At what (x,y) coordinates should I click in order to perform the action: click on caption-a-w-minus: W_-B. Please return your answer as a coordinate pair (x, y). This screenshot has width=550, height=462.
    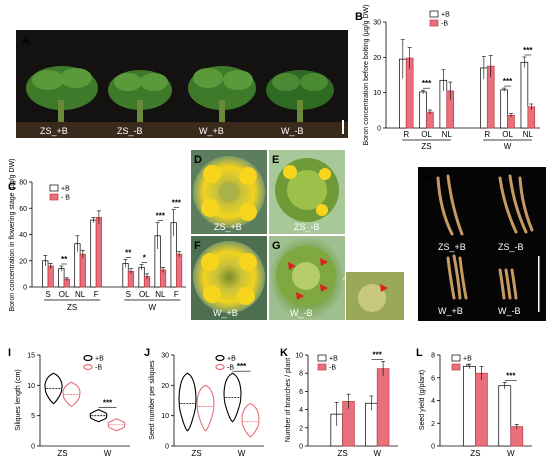
    Looking at the image, I should click on (292, 131).